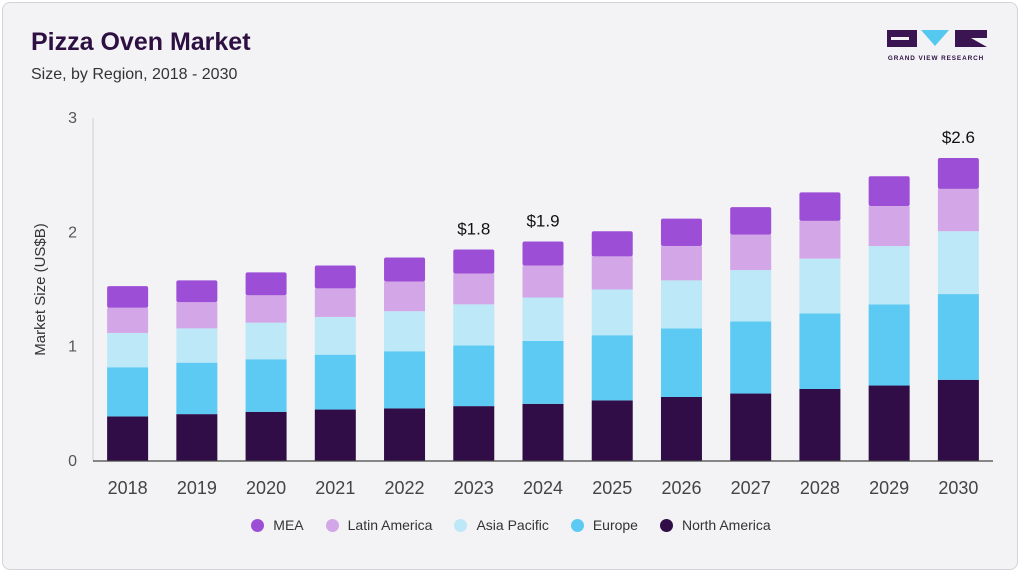 This screenshot has width=1024, height=576. What do you see at coordinates (473, 228) in the screenshot?
I see `data-label: $1.8` at bounding box center [473, 228].